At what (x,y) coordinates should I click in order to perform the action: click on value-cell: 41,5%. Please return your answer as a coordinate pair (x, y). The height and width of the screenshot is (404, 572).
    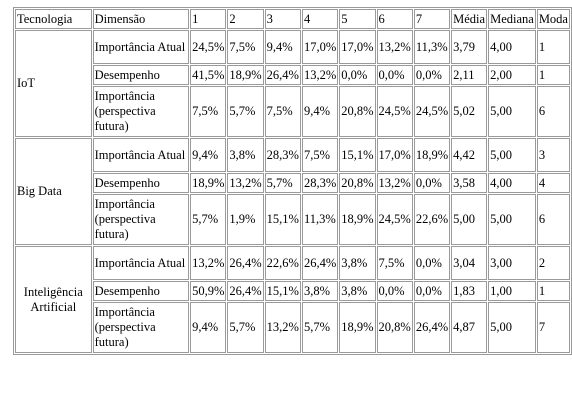
    Looking at the image, I should click on (208, 75).